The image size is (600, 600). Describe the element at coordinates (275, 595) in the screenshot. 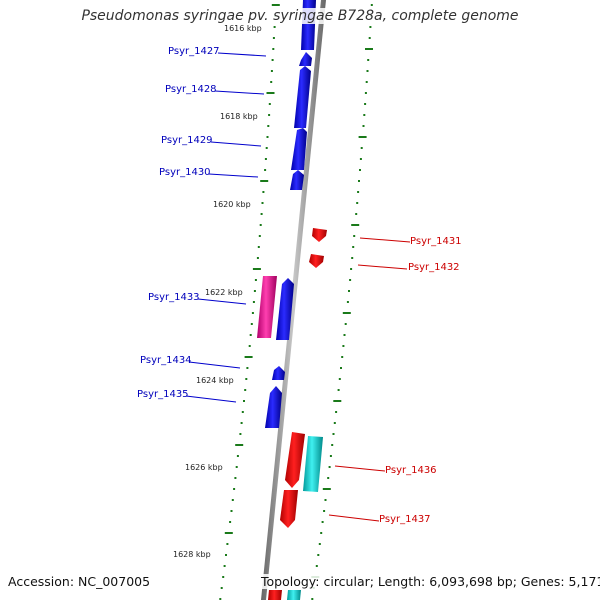

I see `gene-next-red` at that location.